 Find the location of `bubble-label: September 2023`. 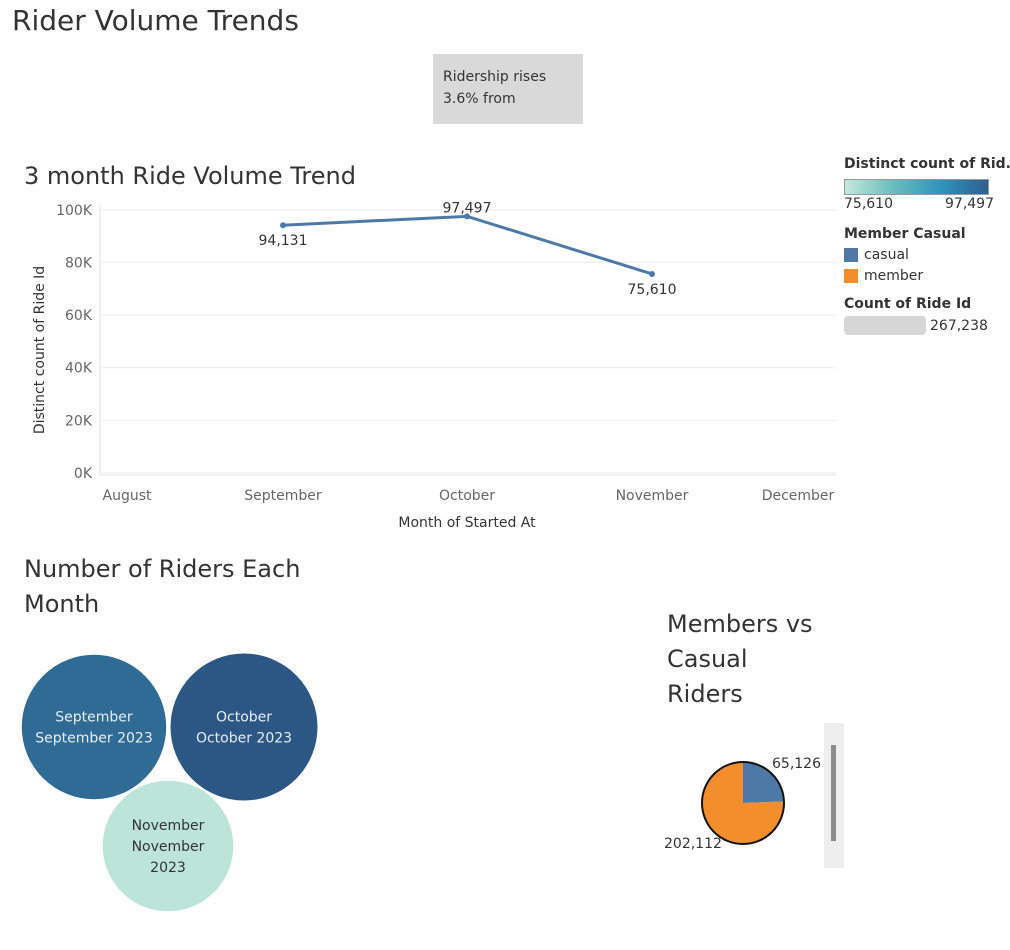

bubble-label: September 2023 is located at coordinates (93, 739).